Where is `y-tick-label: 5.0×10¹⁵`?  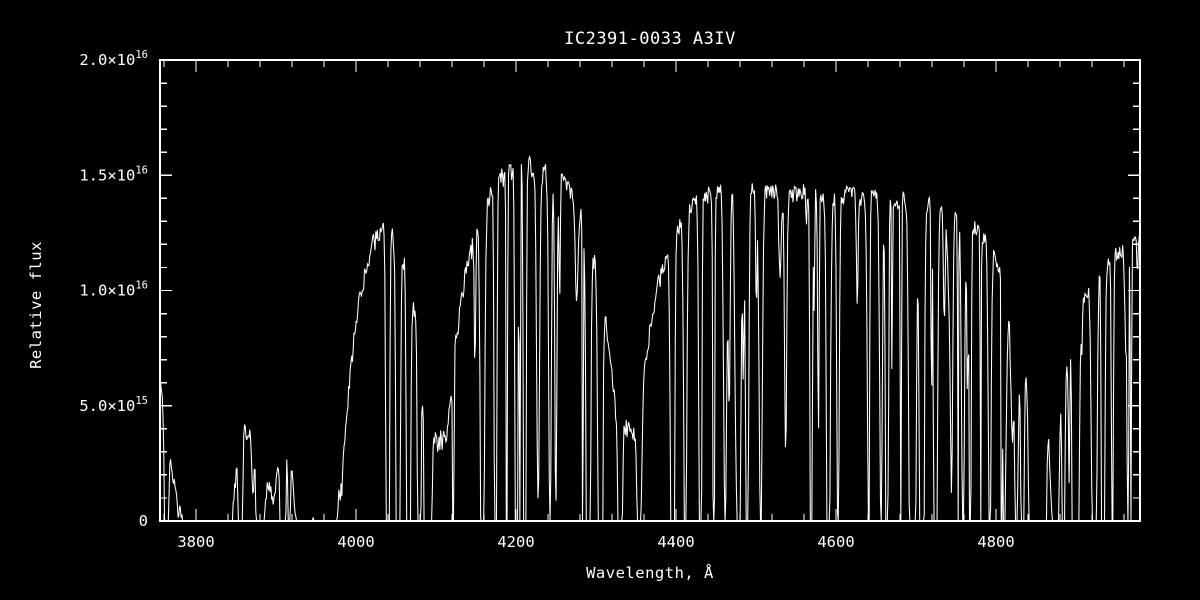 y-tick-label: 5.0×10¹⁵ is located at coordinates (113, 405).